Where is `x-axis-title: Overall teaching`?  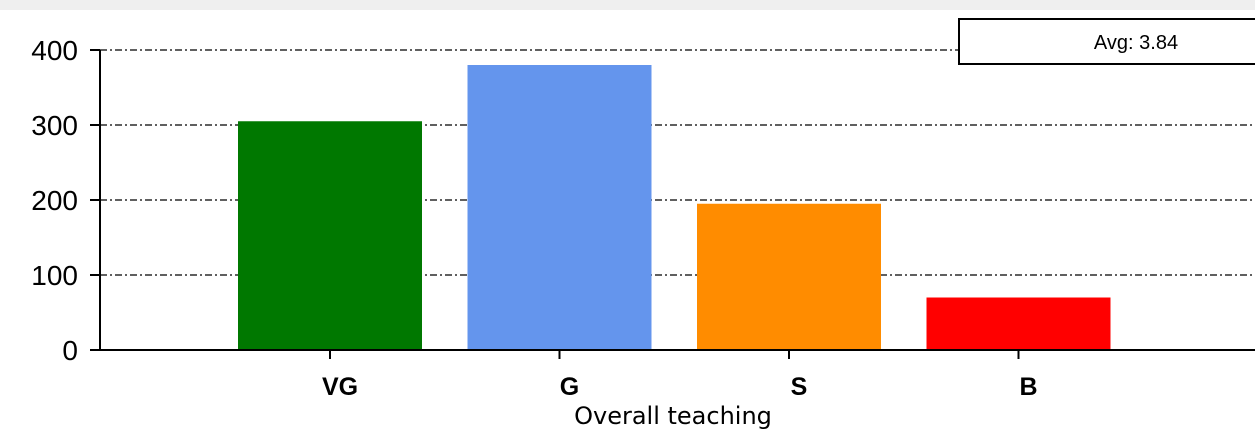
x-axis-title: Overall teaching is located at coordinates (673, 416).